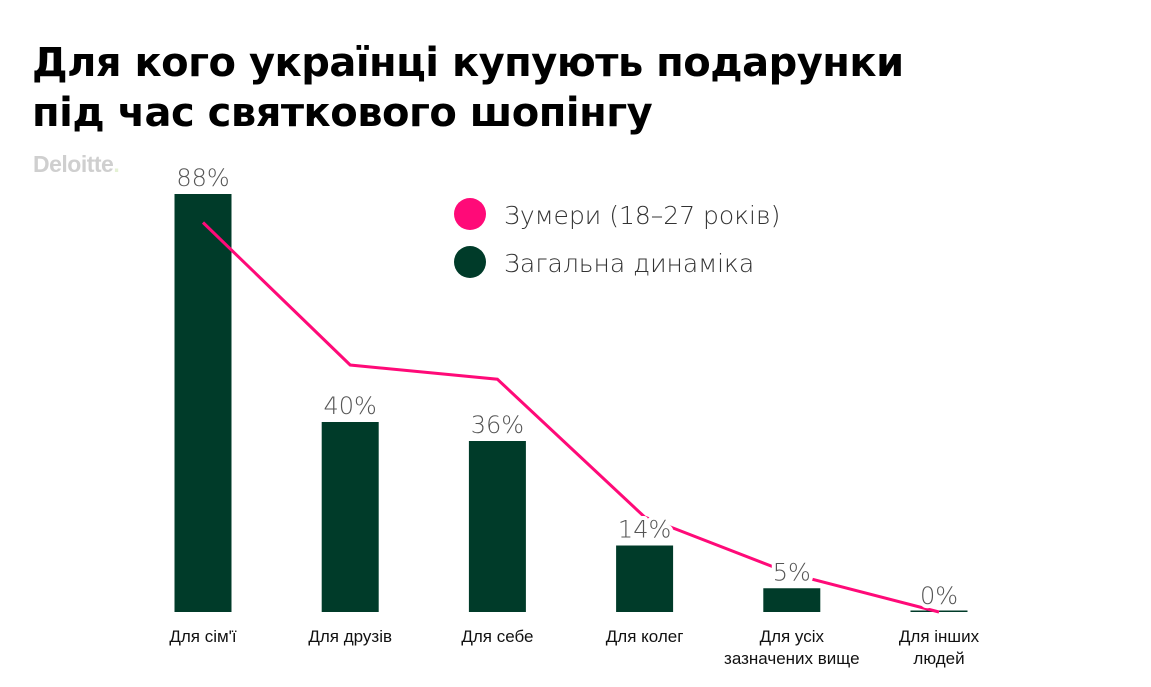 The height and width of the screenshot is (687, 1151). I want to click on bar-value-label: 36%, so click(497, 425).